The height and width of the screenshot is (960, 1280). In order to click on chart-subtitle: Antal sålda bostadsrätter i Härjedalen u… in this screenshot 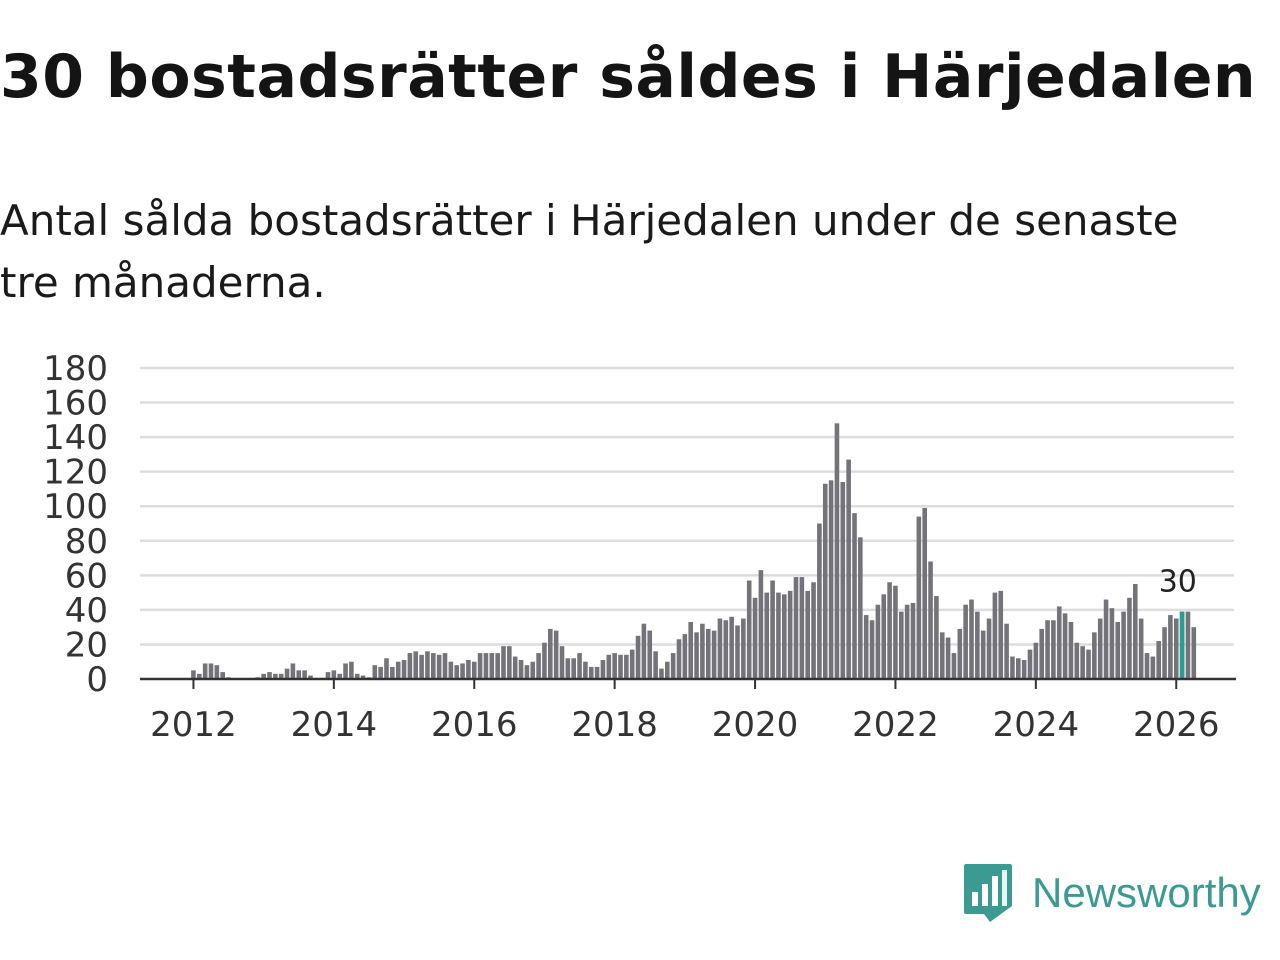, I will do `click(589, 251)`.